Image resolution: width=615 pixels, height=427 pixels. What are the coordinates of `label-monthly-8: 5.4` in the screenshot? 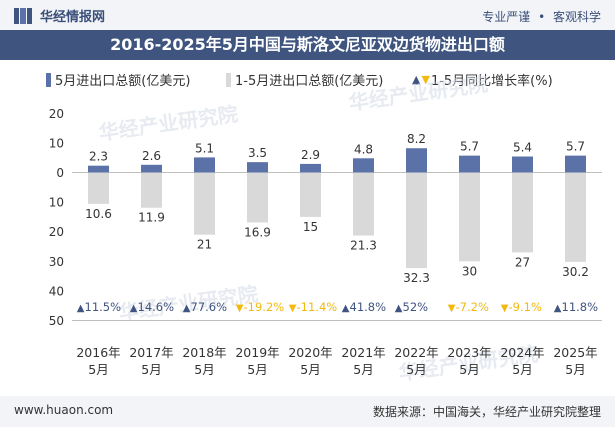 It's located at (522, 148).